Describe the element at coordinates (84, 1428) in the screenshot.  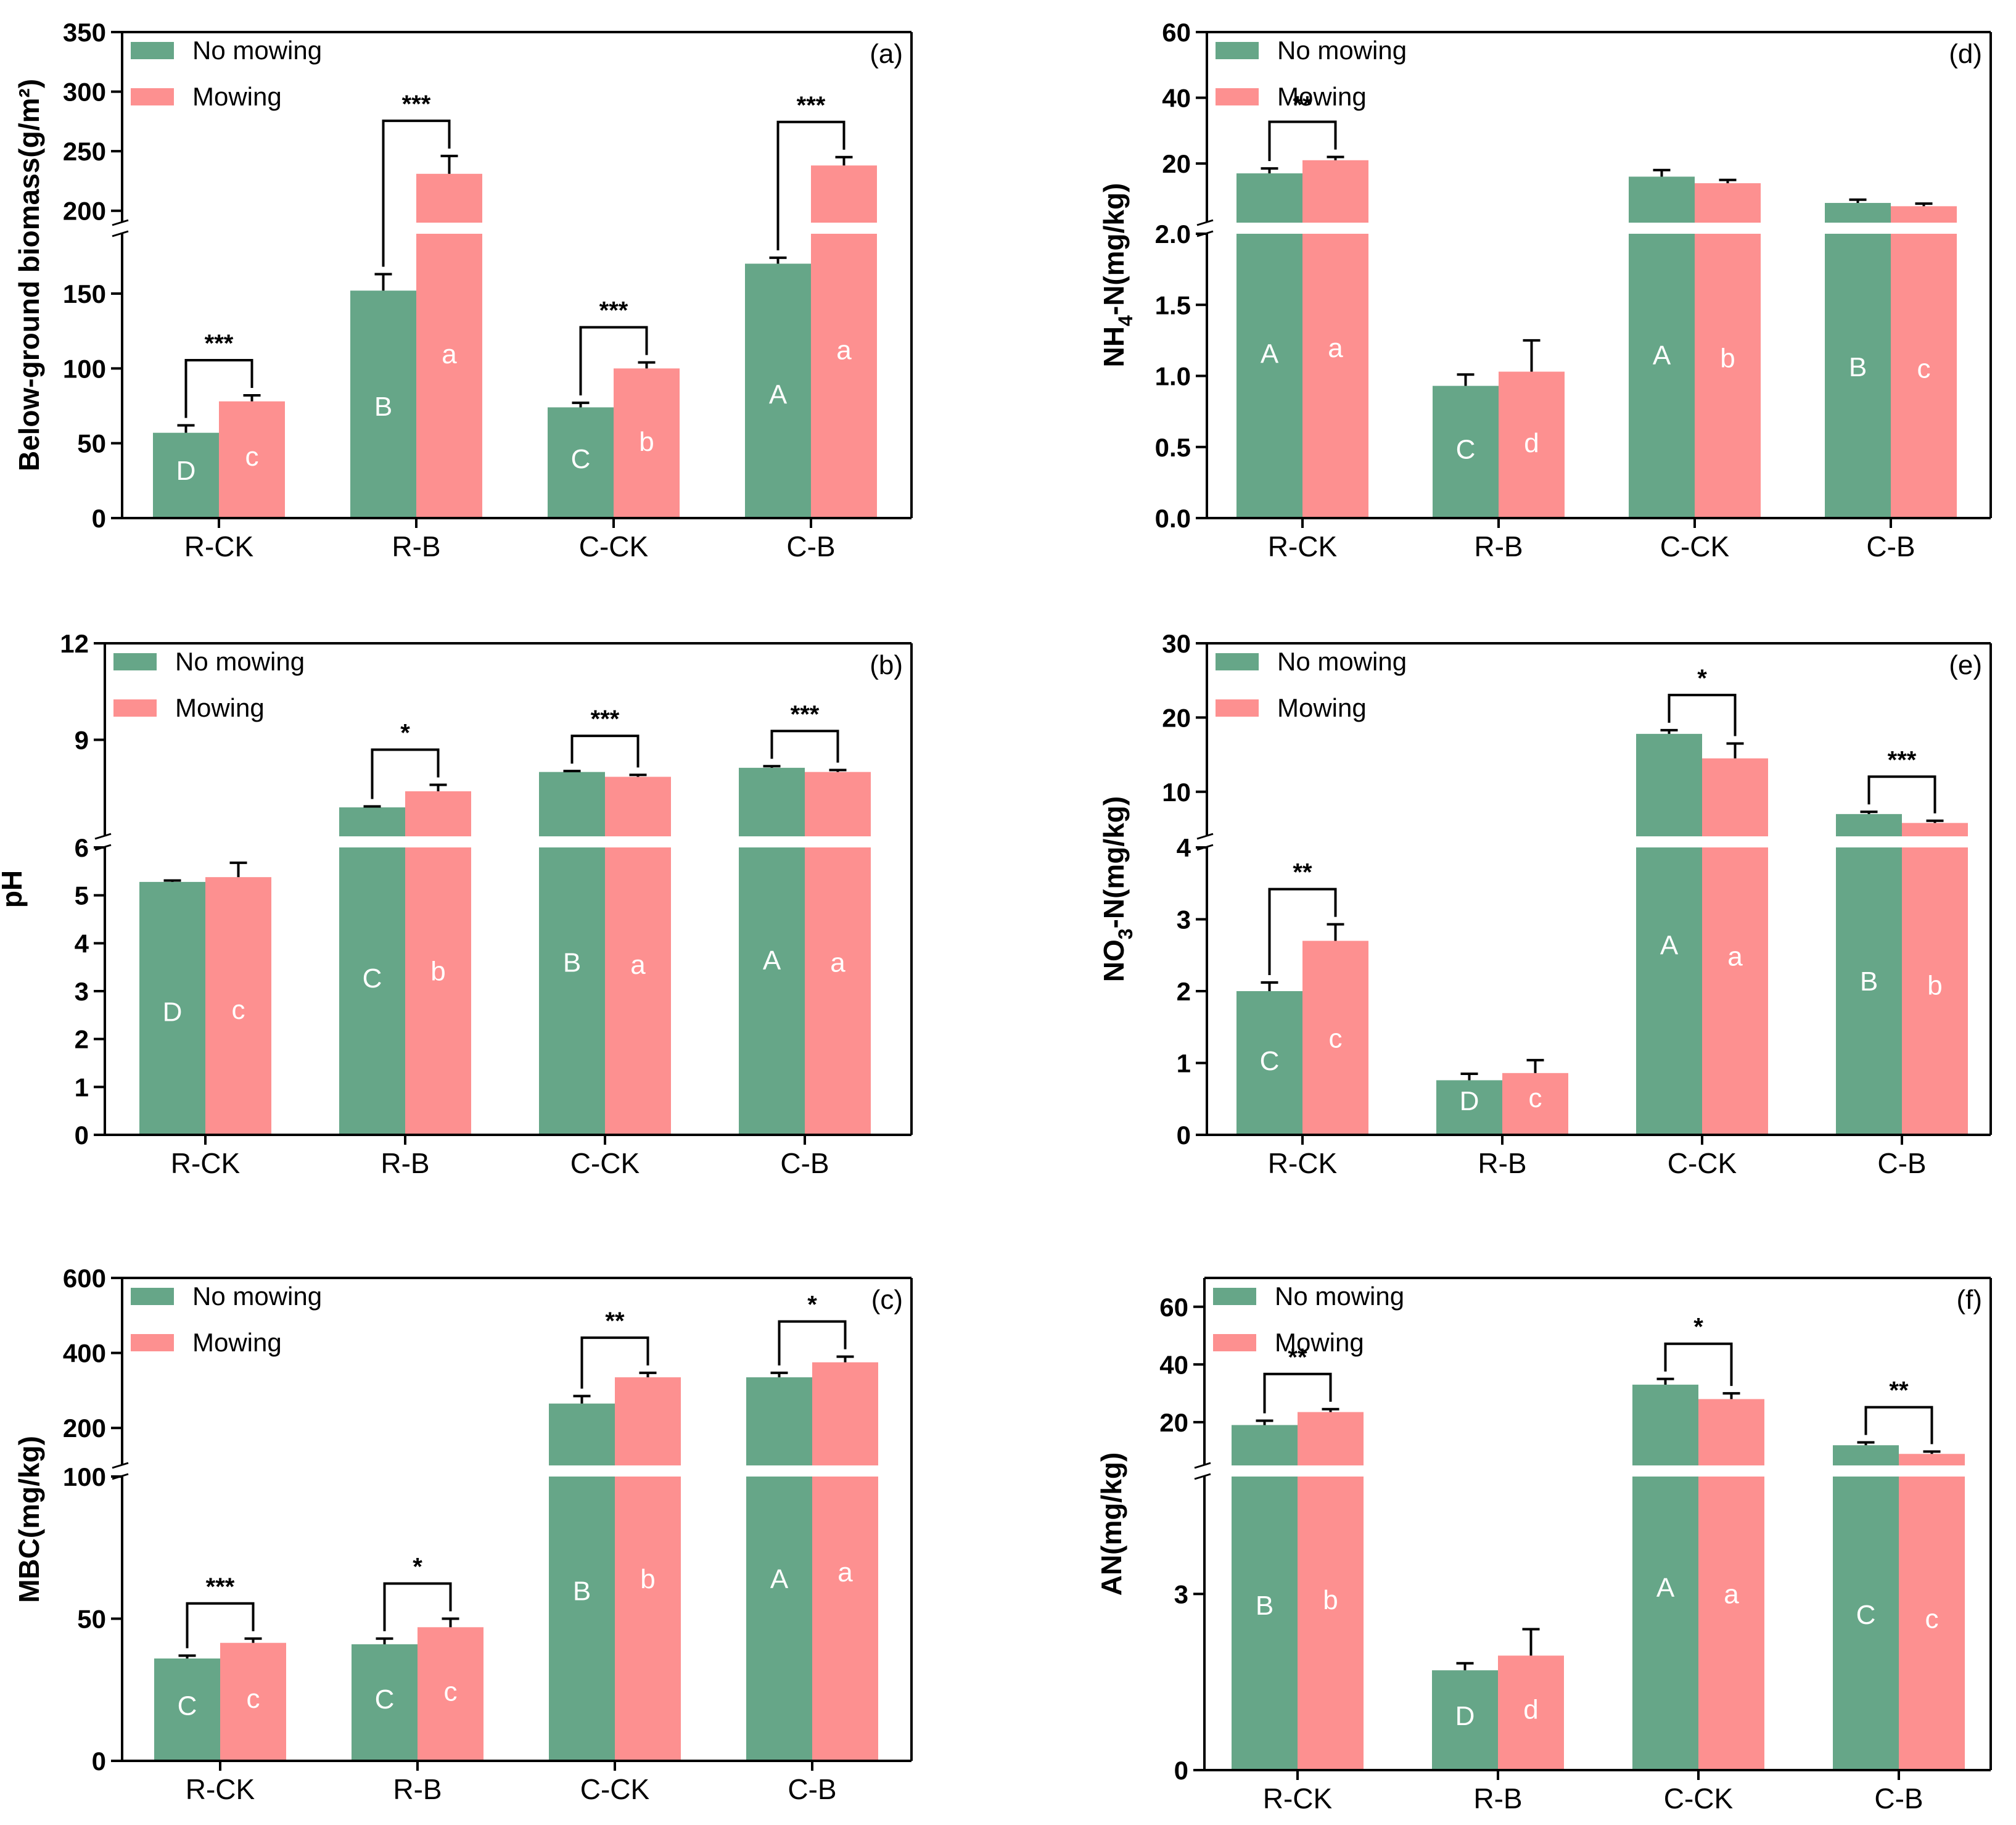
I see `y-tick-label: 200` at that location.